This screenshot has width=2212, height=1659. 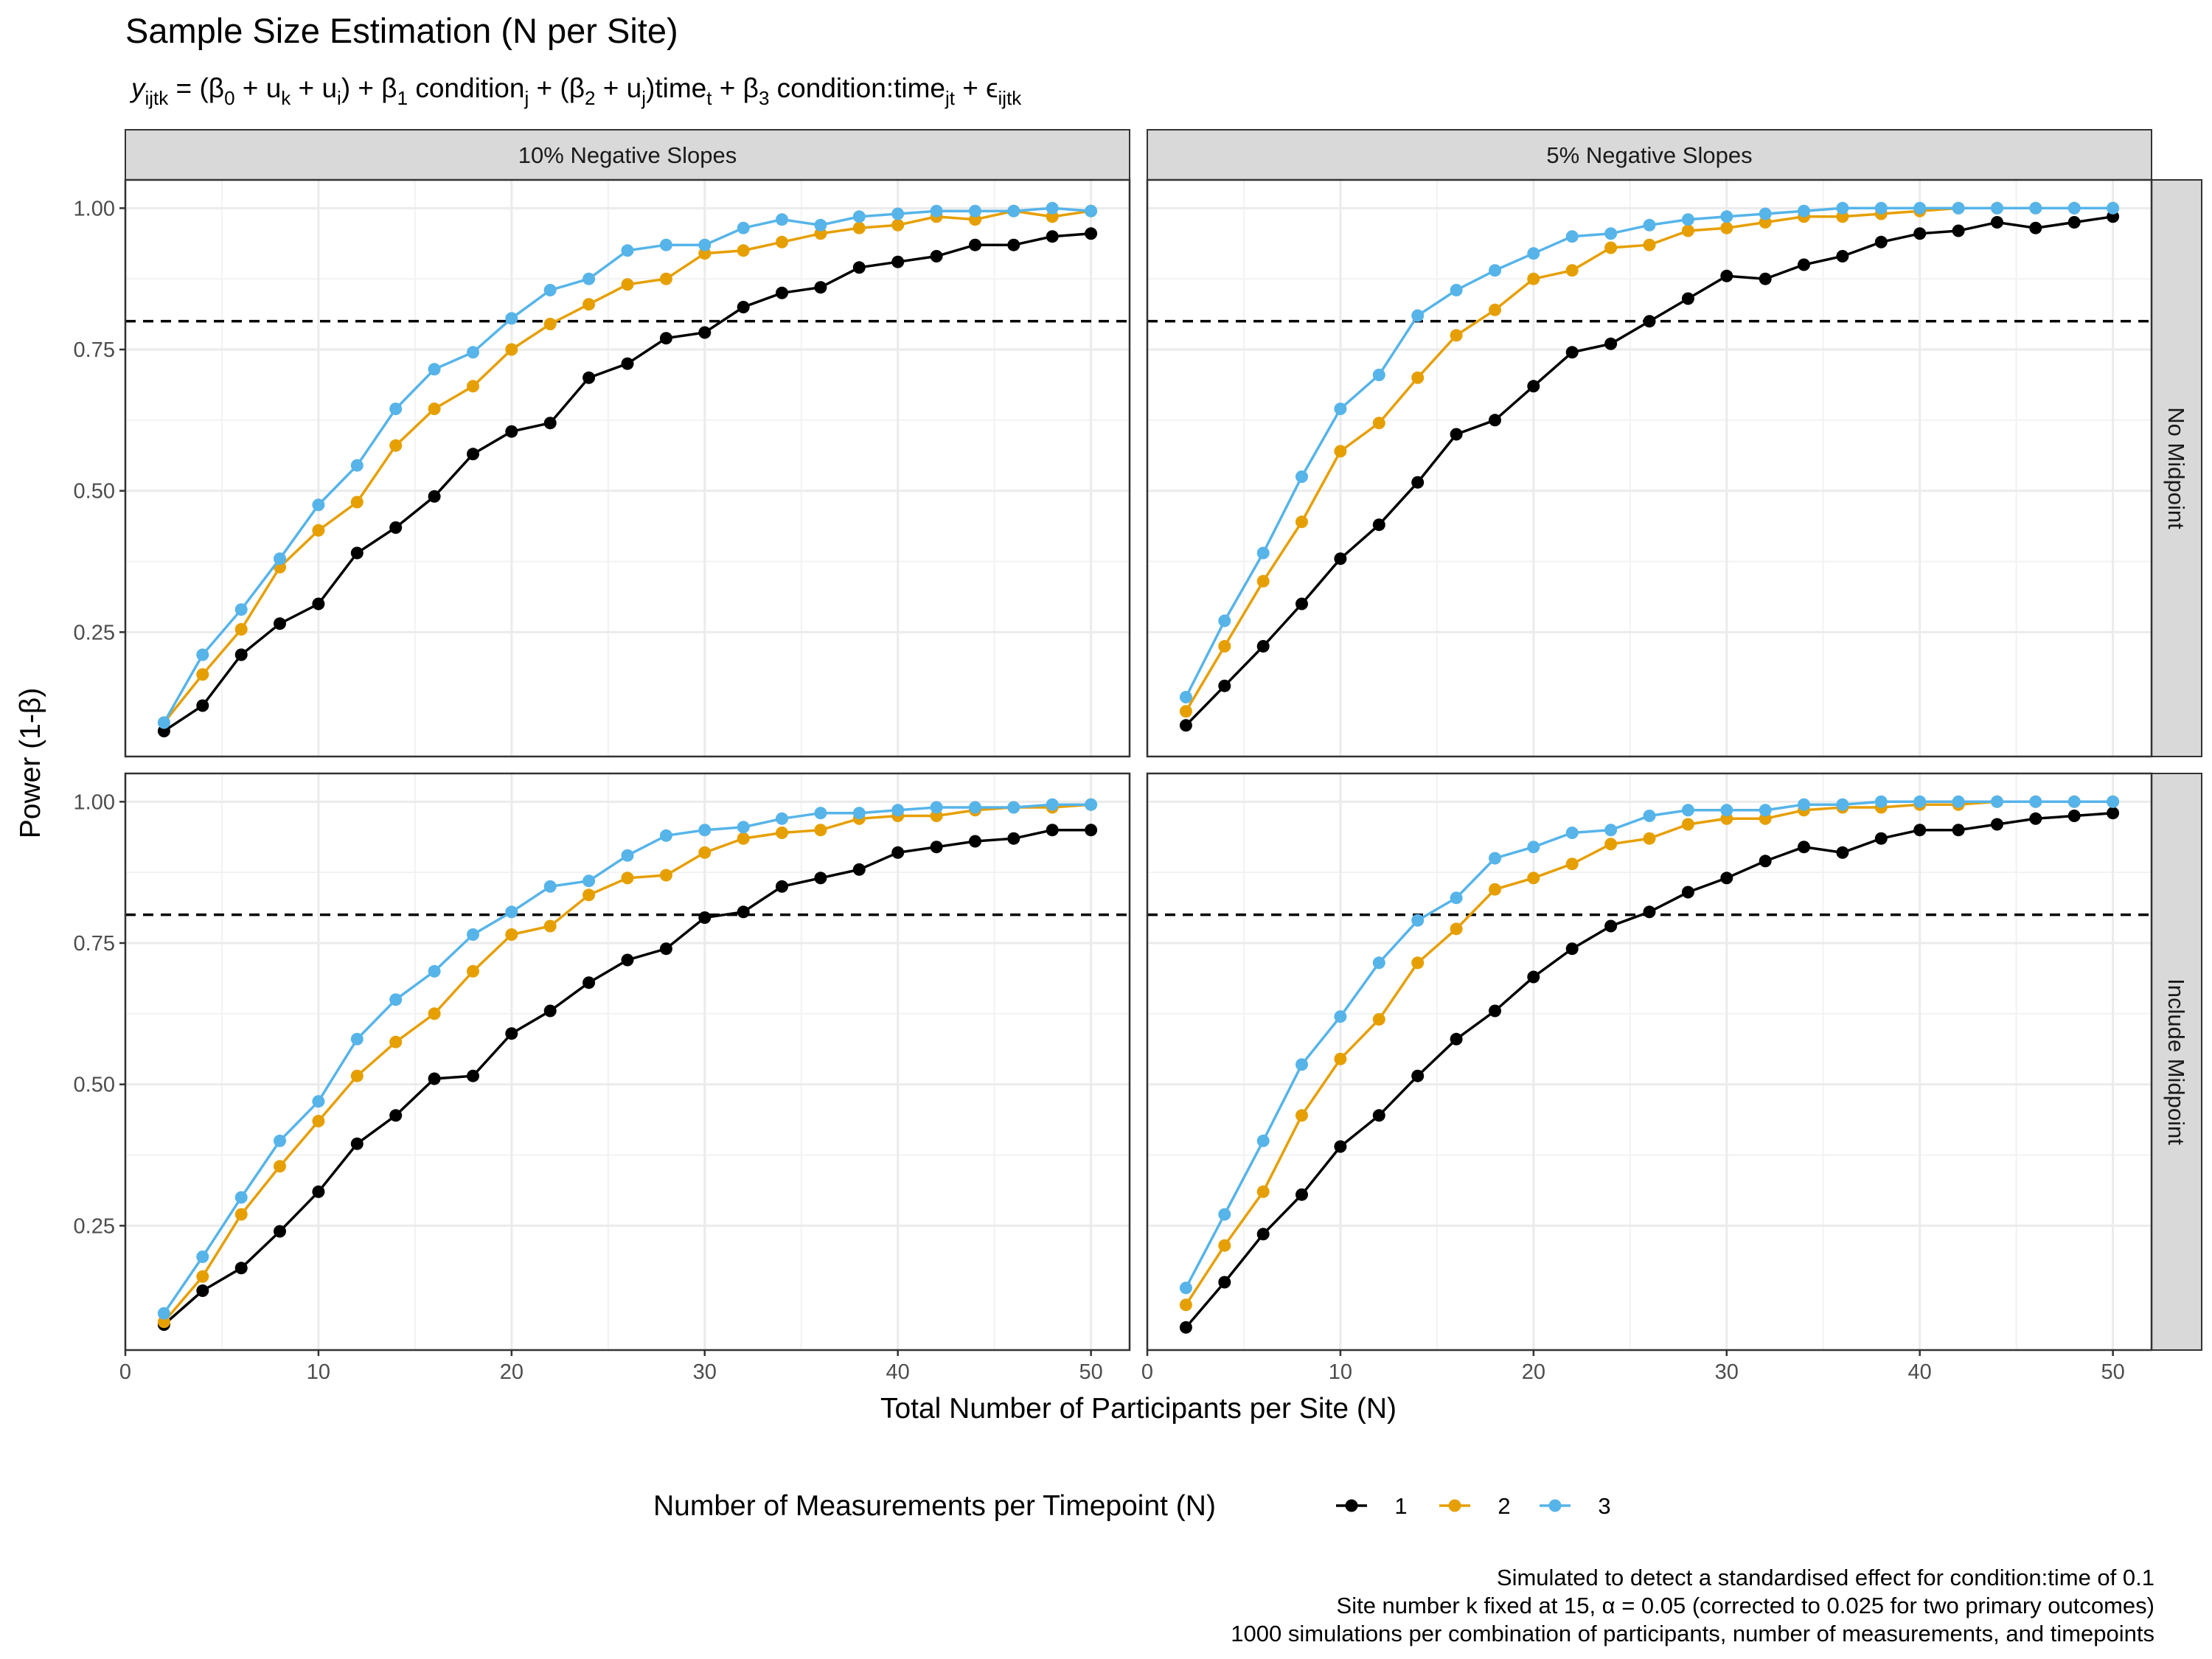 What do you see at coordinates (286, 98) in the screenshot?
I see `formula-sub: k` at bounding box center [286, 98].